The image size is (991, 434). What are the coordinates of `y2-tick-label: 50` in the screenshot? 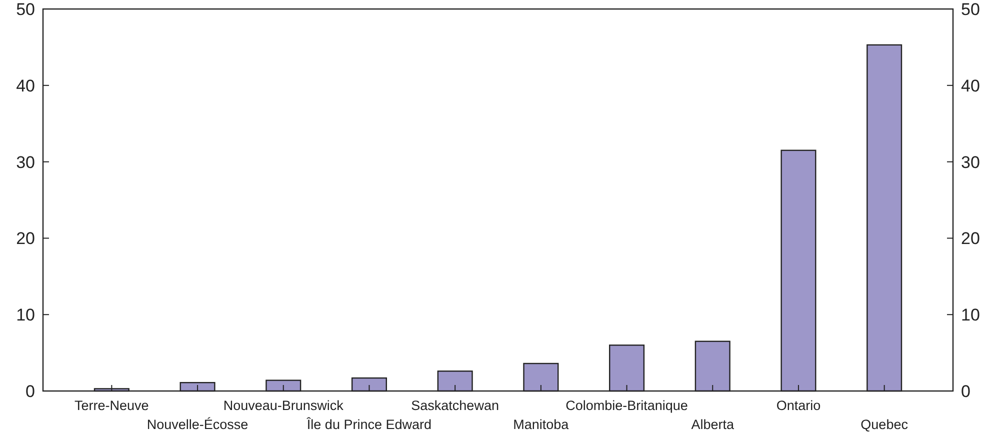 It's located at (970, 9).